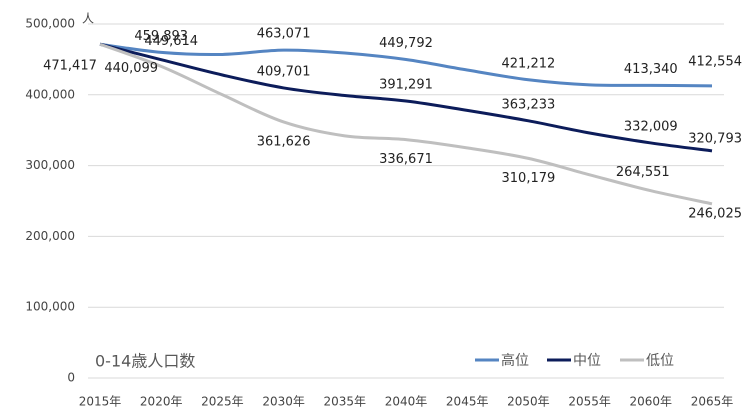 The image size is (744, 411). I want to click on legend-label: 高位, so click(515, 360).